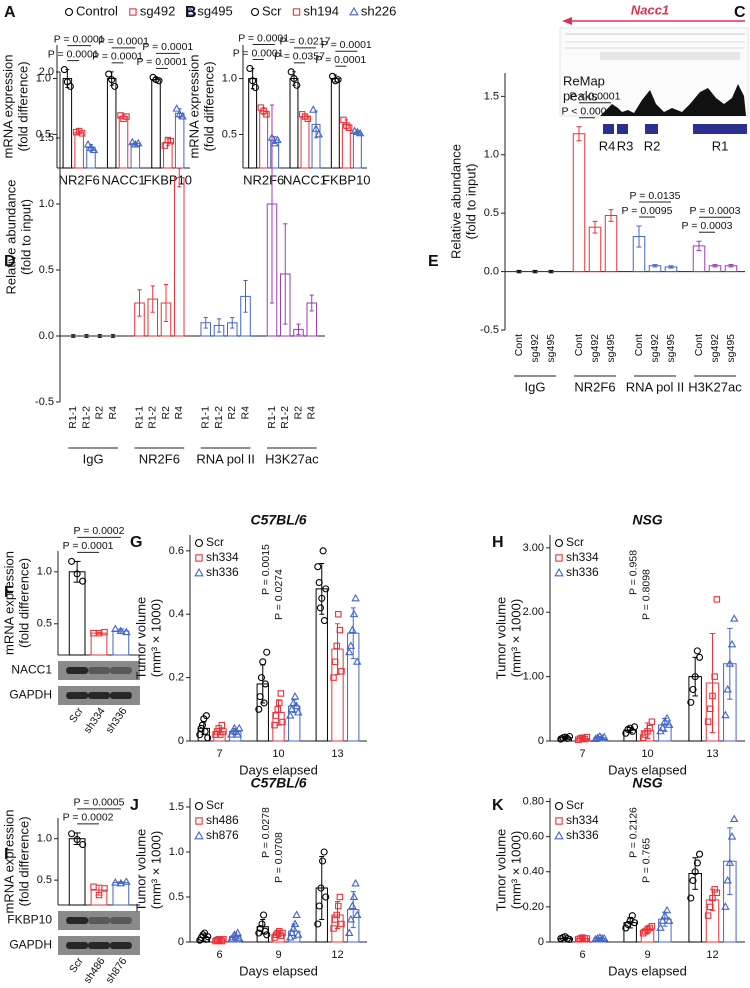  Describe the element at coordinates (541, 942) in the screenshot. I see `y-tick-label: 0` at that location.